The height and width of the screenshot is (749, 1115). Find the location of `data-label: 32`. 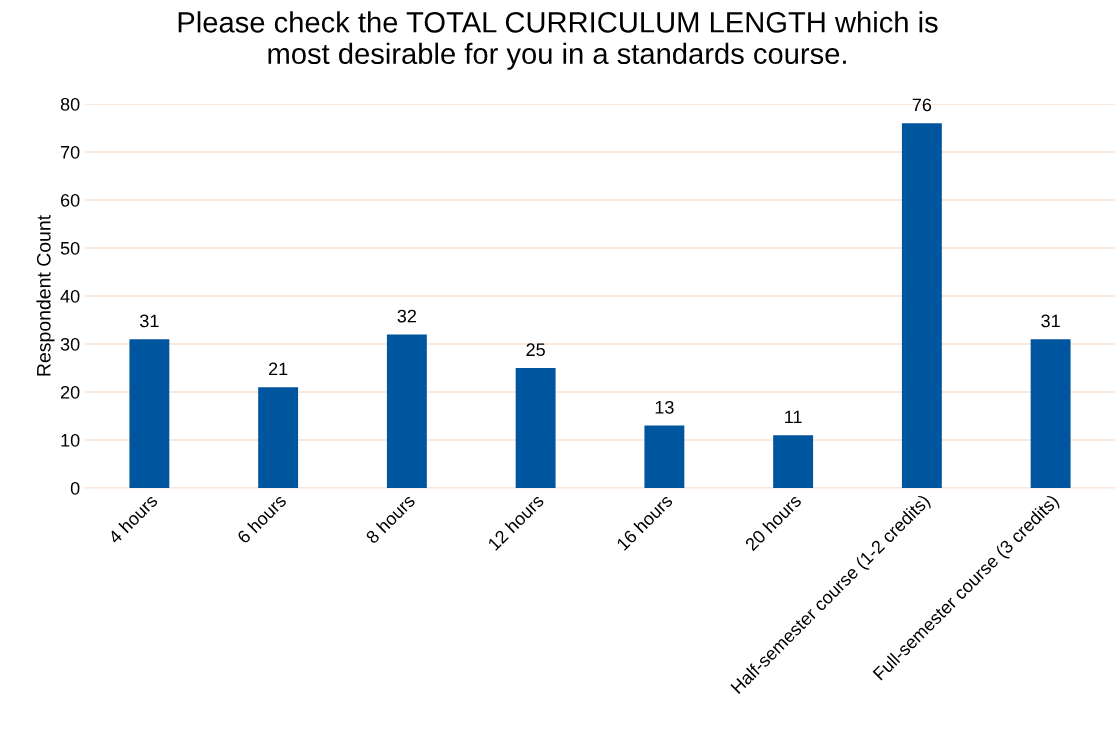

data-label: 32 is located at coordinates (407, 316).